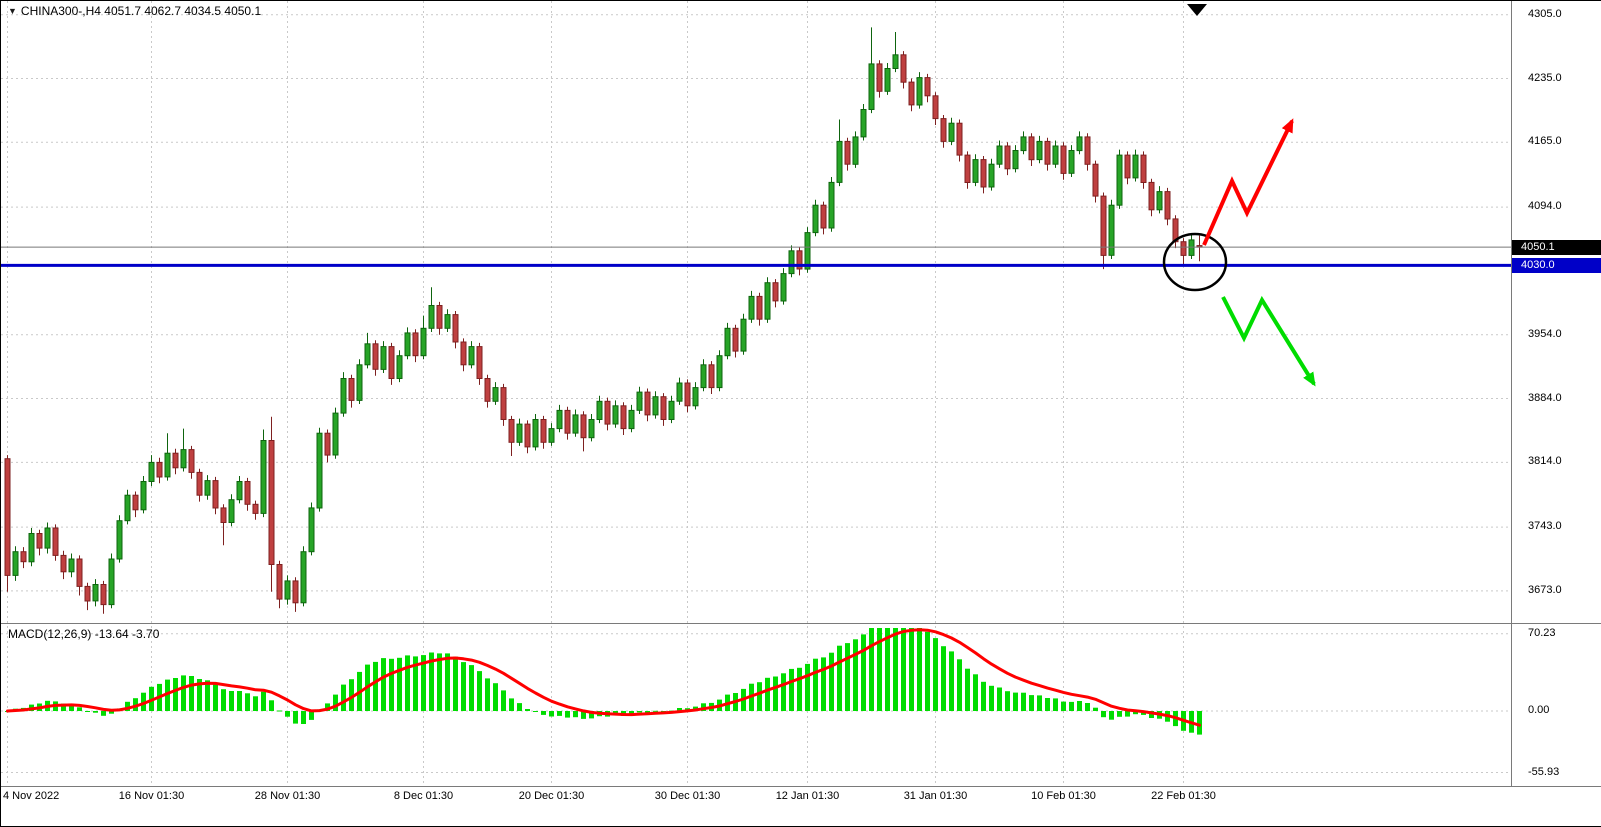 Image resolution: width=1601 pixels, height=827 pixels. I want to click on line-price-badge: 4030.0, so click(1556, 265).